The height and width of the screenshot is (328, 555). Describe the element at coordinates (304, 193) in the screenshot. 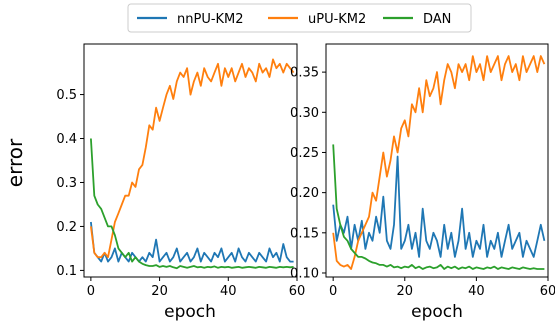

I see `y-tick-label-panel-1-2: 0.20` at that location.